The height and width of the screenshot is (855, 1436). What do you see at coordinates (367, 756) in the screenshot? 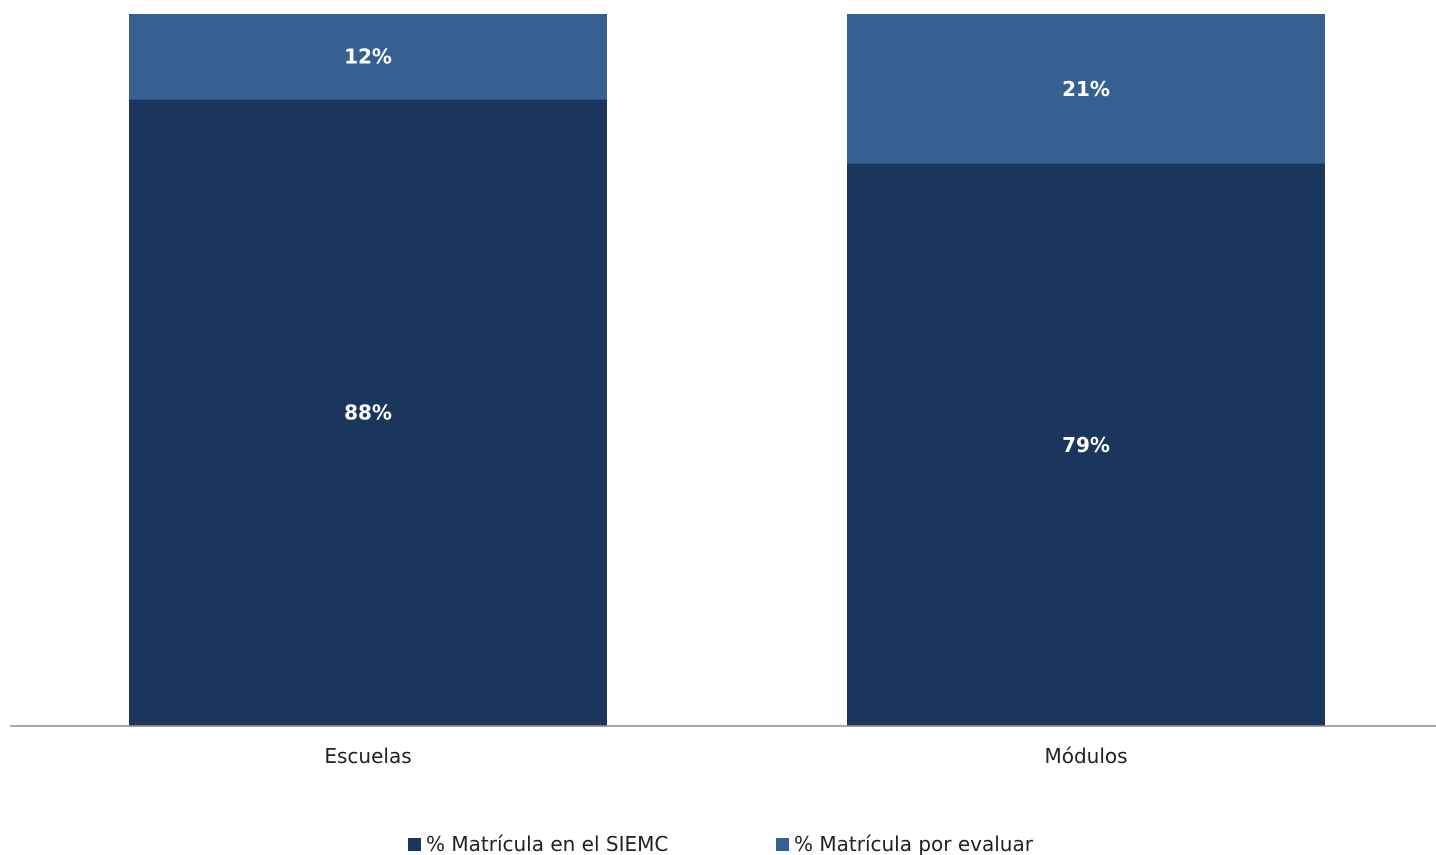
I see `x-tick-label: Escuelas` at bounding box center [367, 756].